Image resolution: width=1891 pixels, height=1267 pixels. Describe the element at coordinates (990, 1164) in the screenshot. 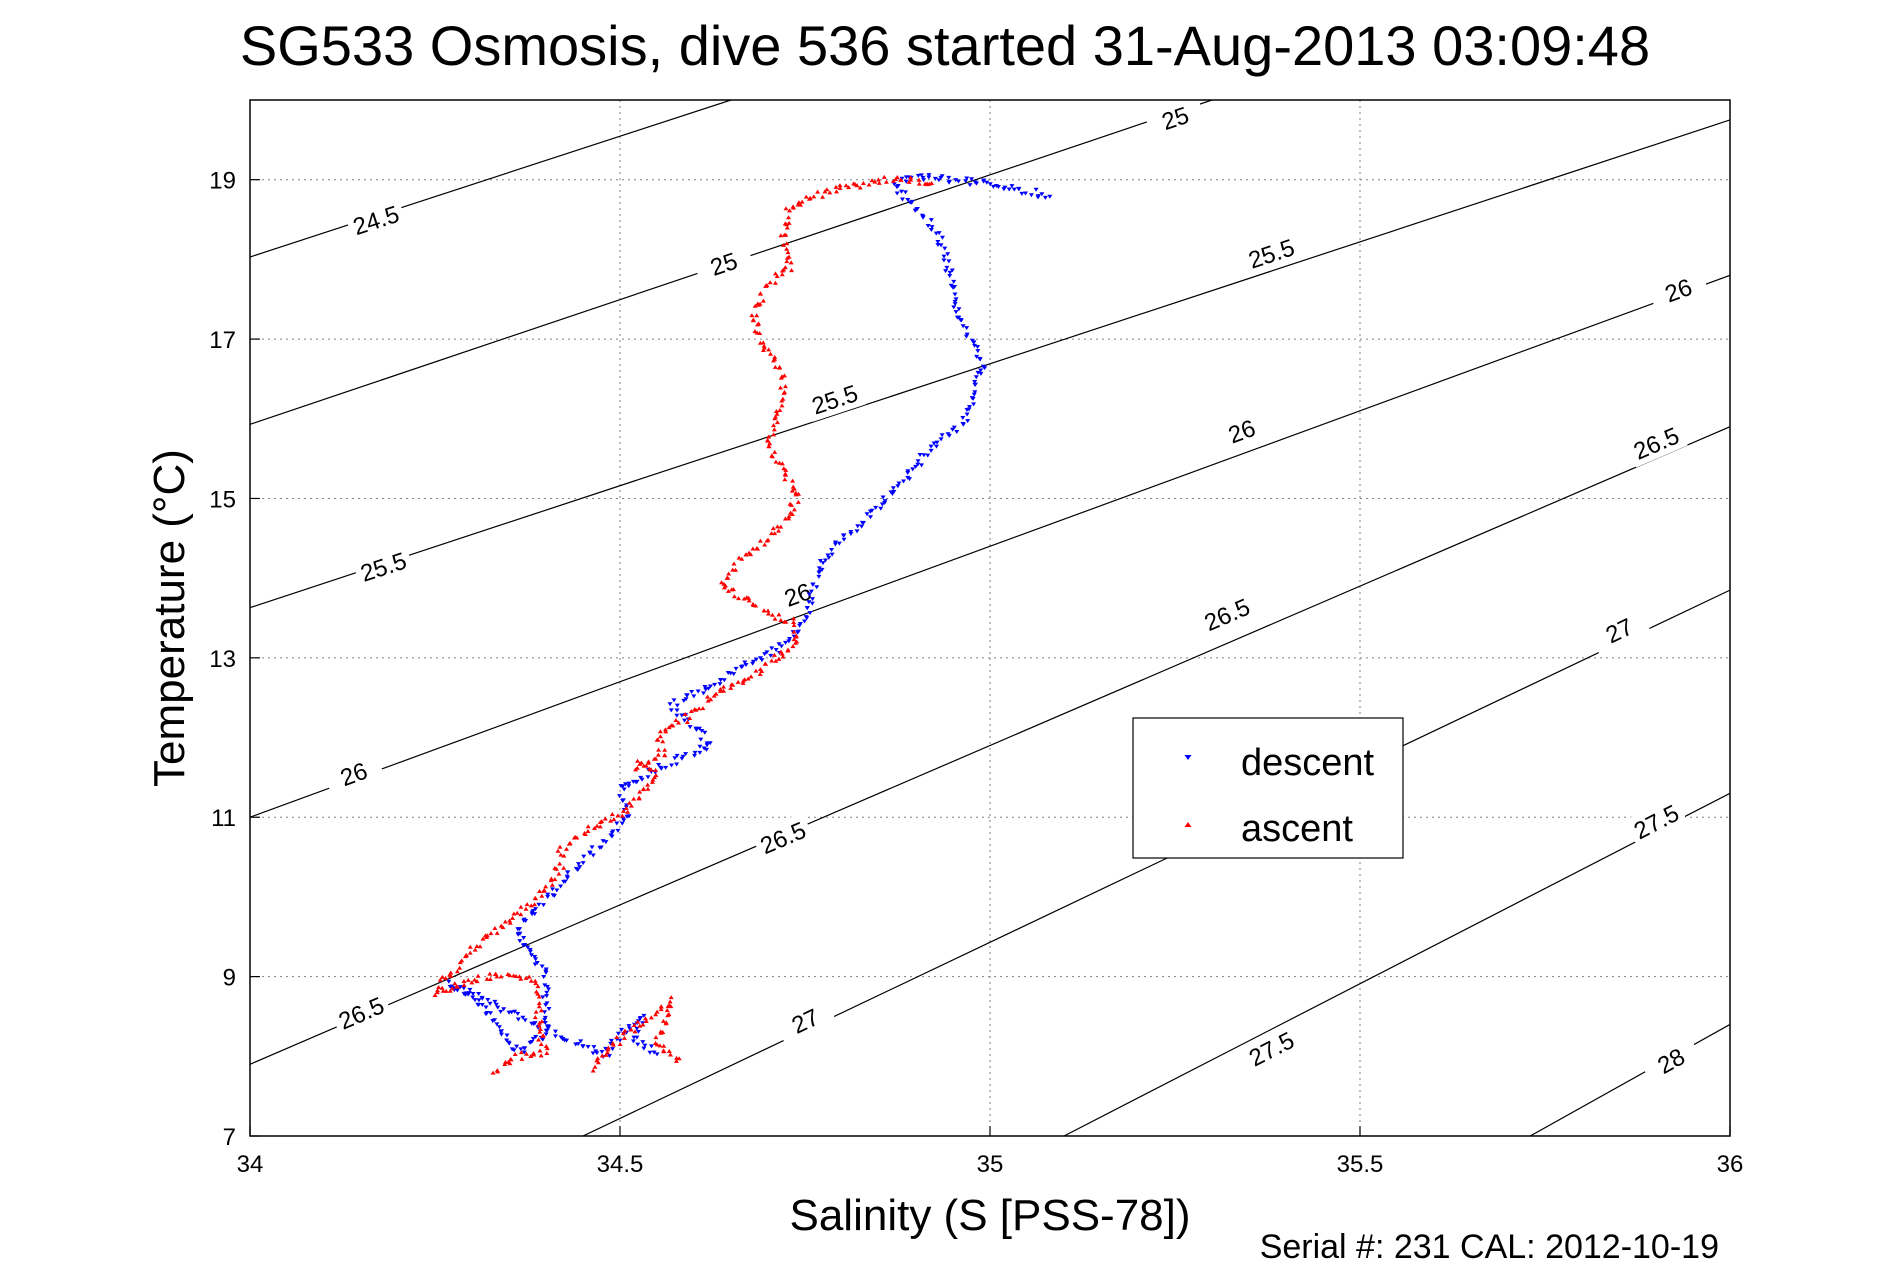

I see `x-tick-label: 35` at that location.